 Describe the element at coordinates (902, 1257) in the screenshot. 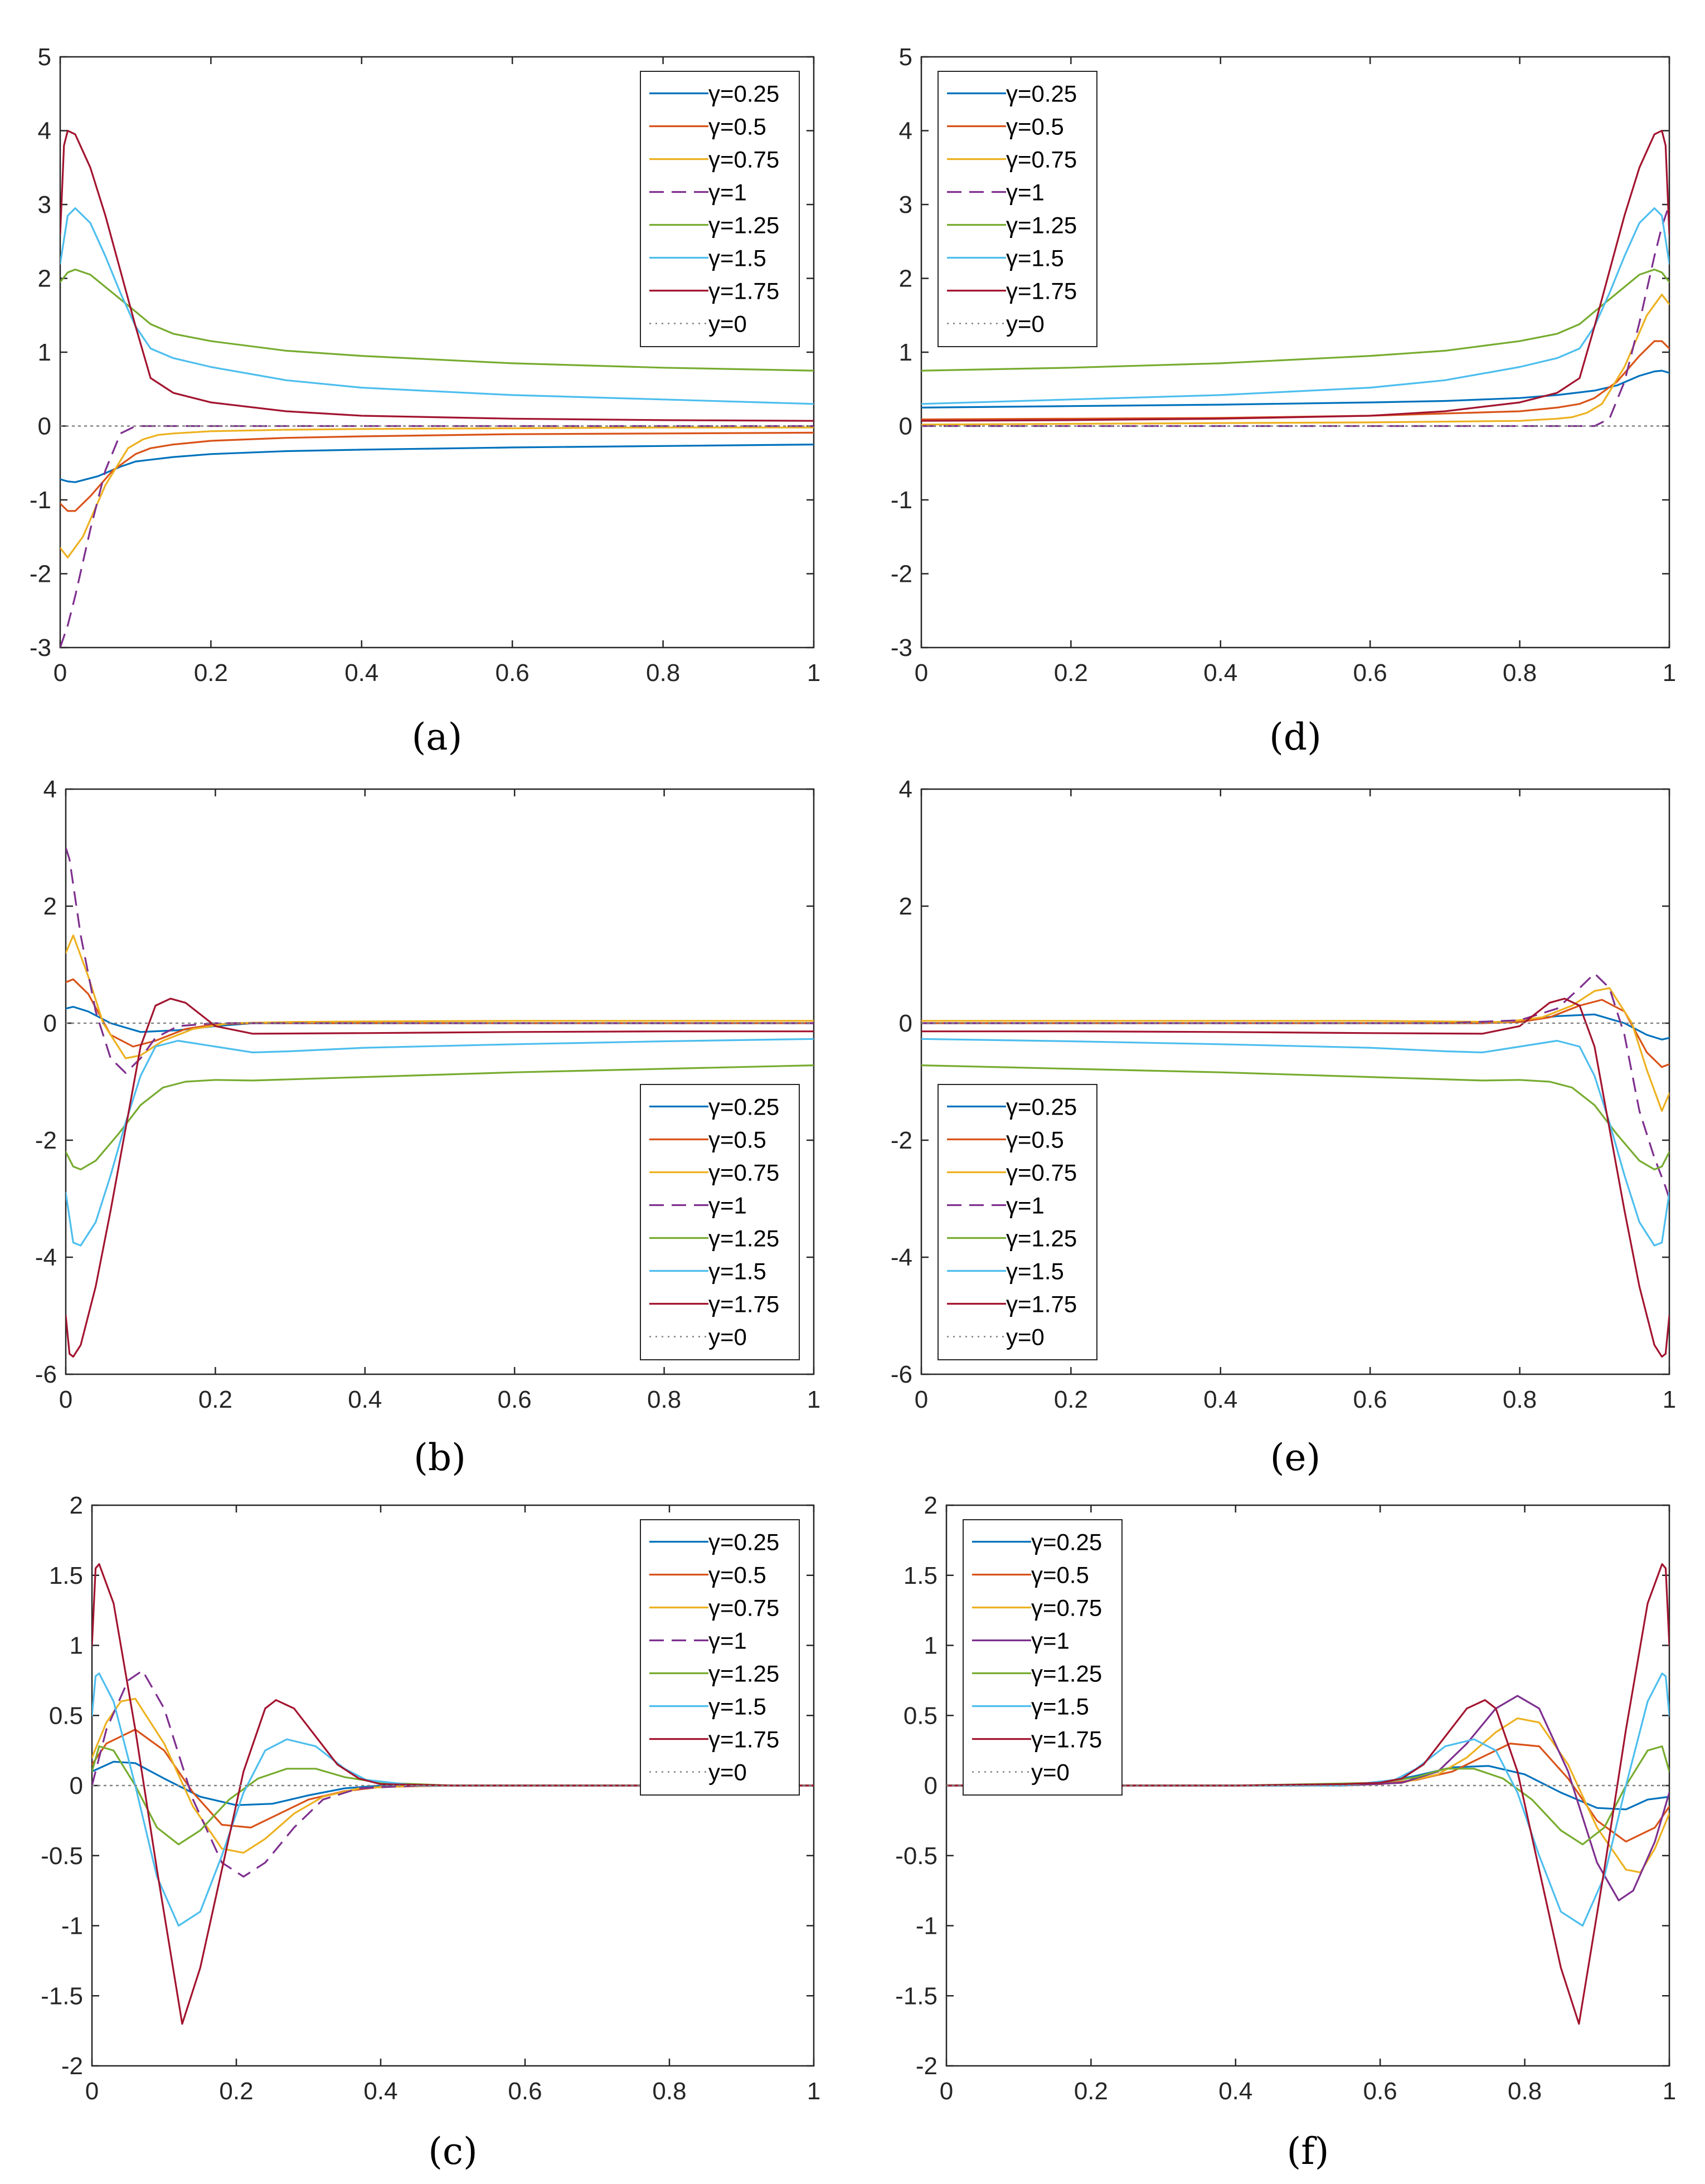

I see `y-tick-label: -4` at that location.